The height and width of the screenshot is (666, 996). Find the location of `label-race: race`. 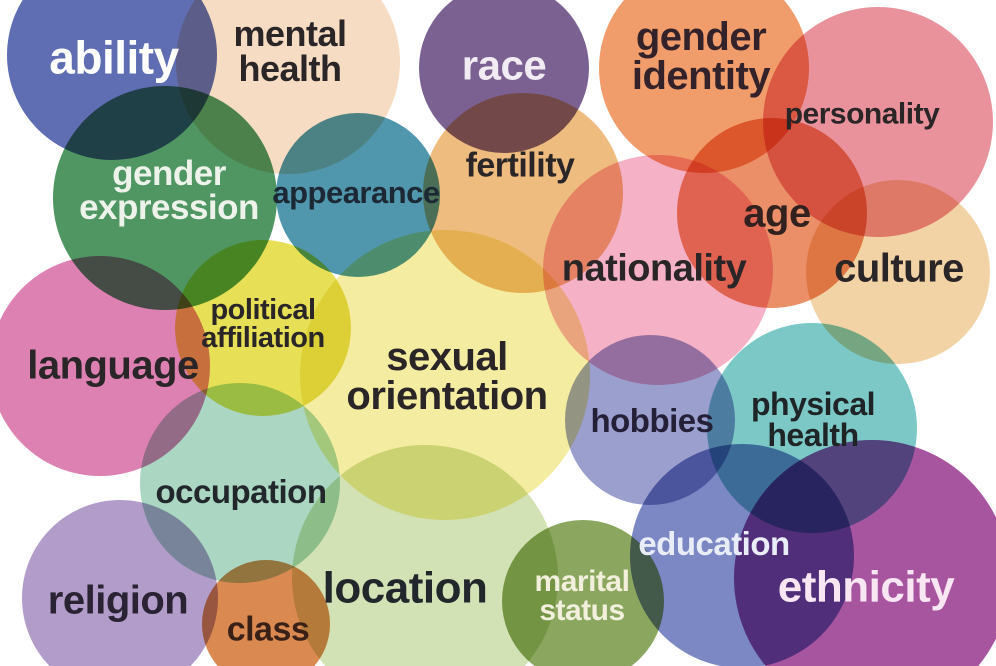

label-race: race is located at coordinates (504, 65).